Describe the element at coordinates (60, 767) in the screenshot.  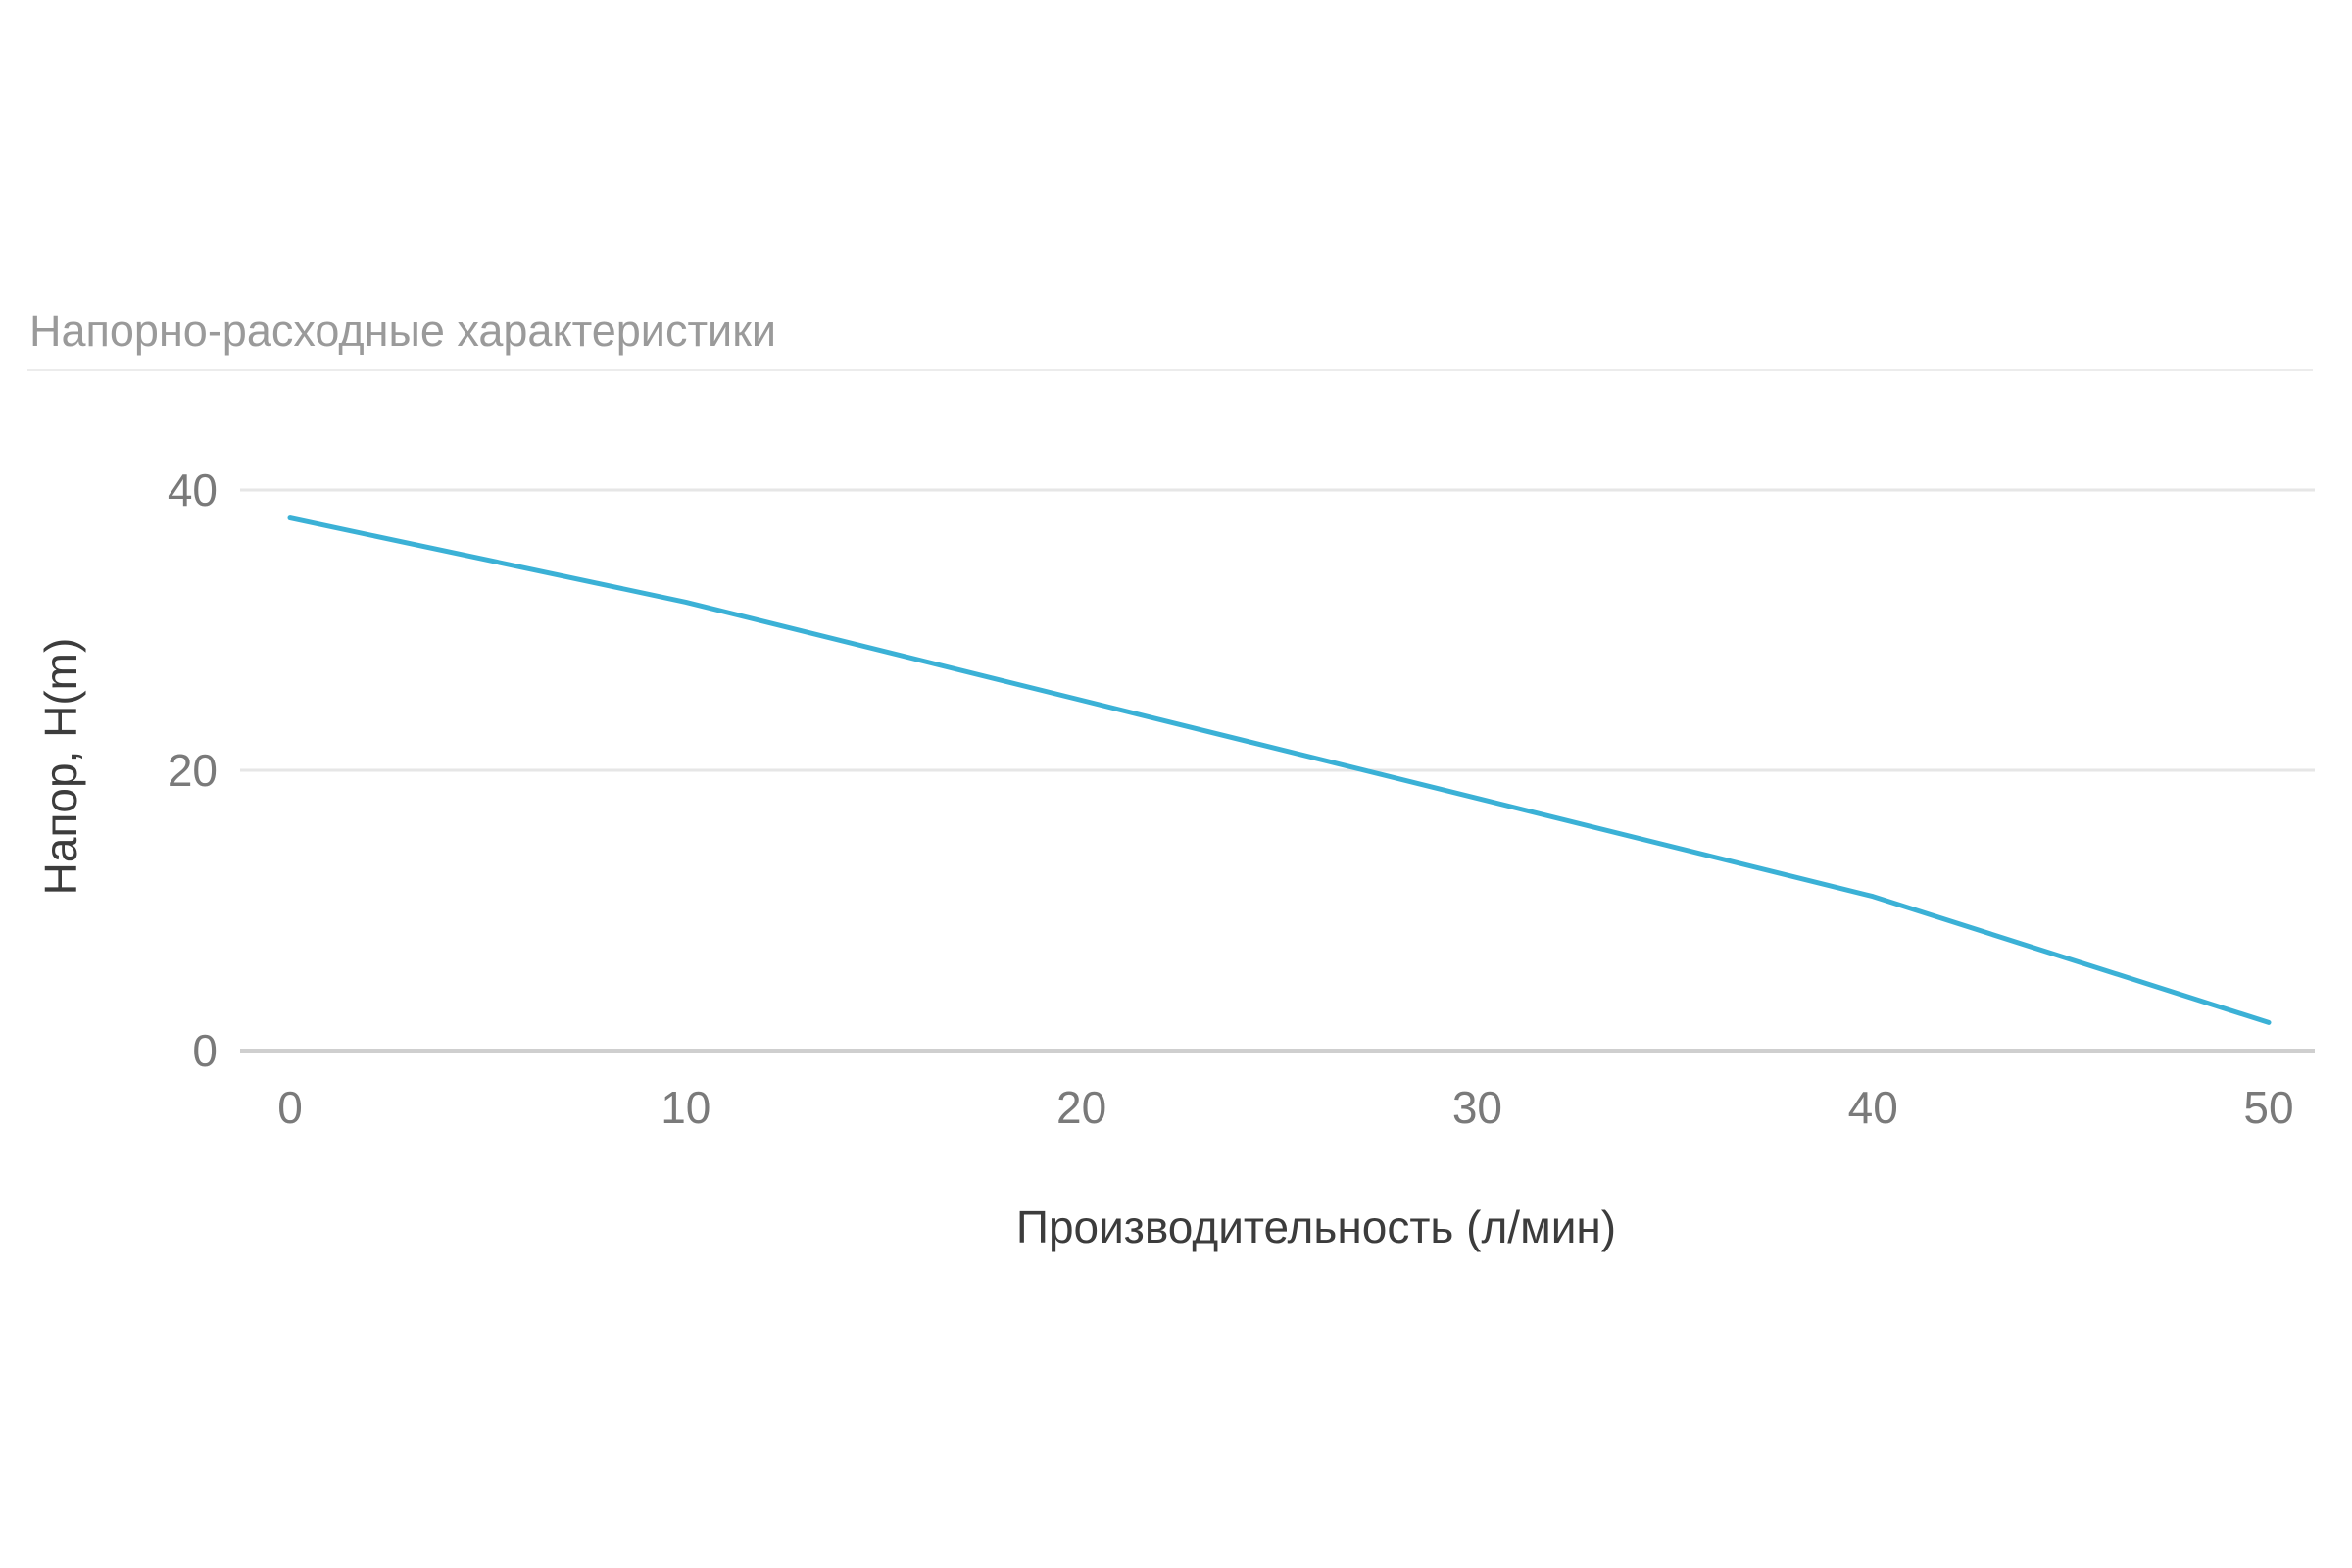
I see `y-axis-title: Напор, H(m)` at that location.